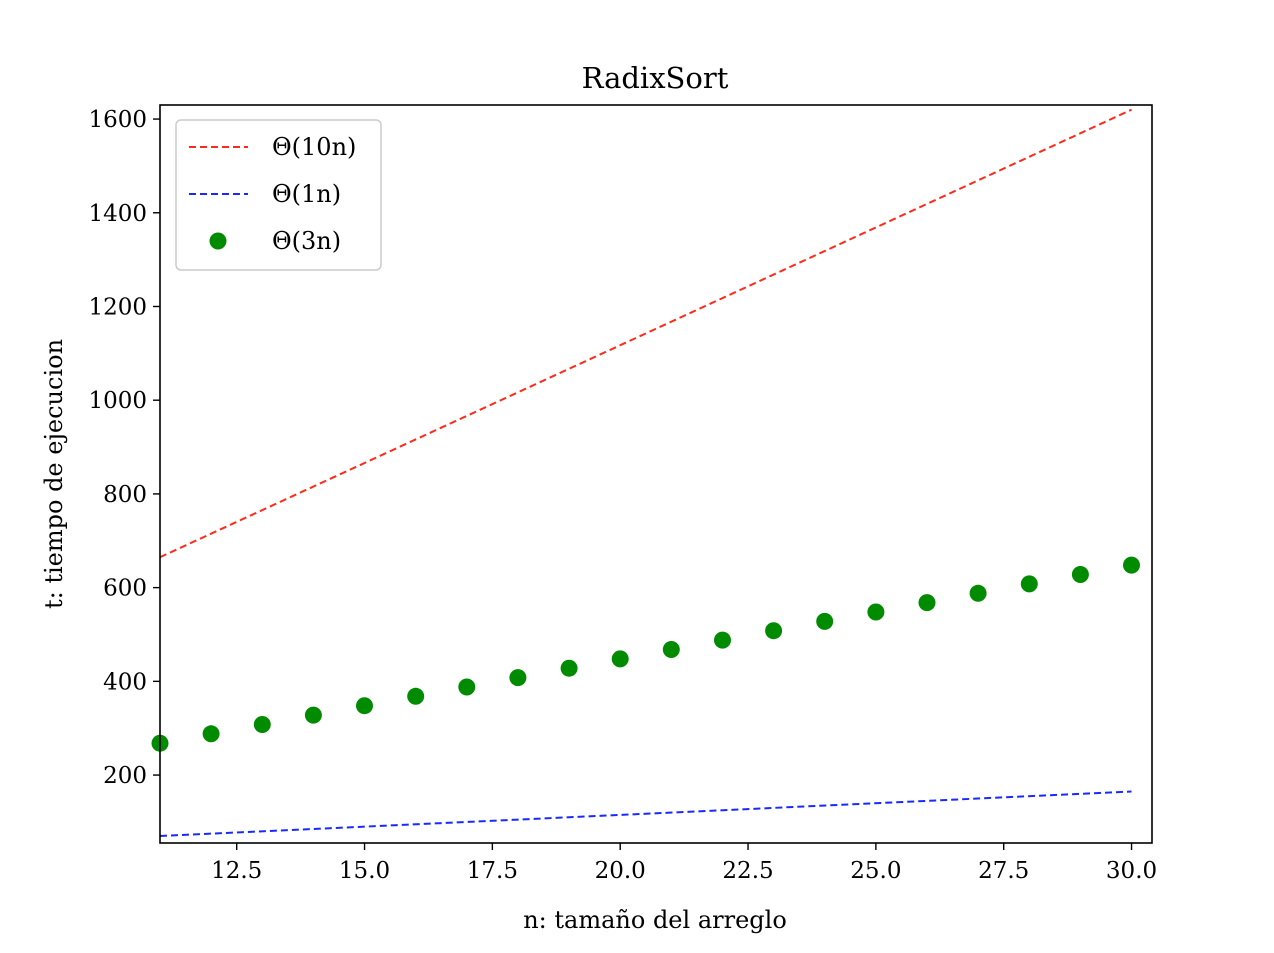 Image resolution: width=1274 pixels, height=953 pixels. Describe the element at coordinates (620, 871) in the screenshot. I see `x-tick-label: 20.0` at that location.